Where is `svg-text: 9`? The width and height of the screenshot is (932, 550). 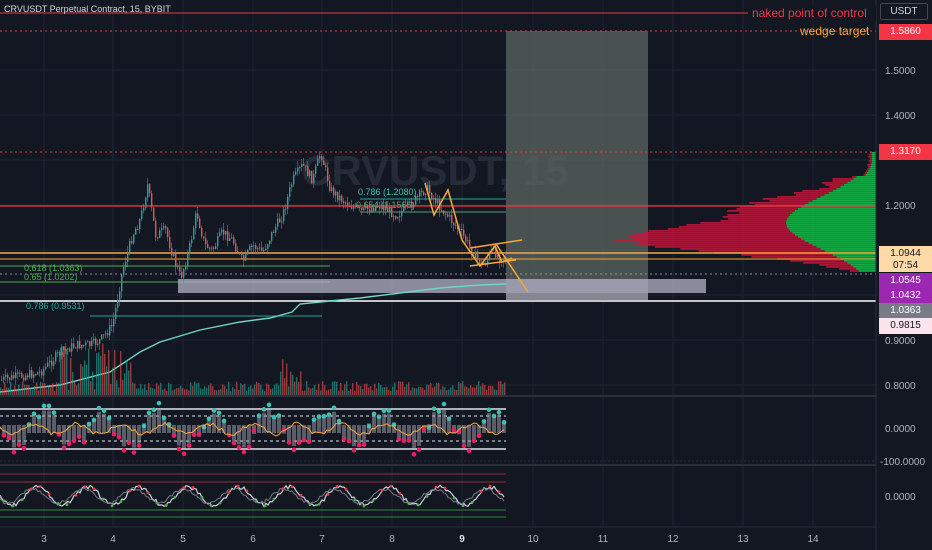
svg-text: 9 is located at coordinates (462, 539).